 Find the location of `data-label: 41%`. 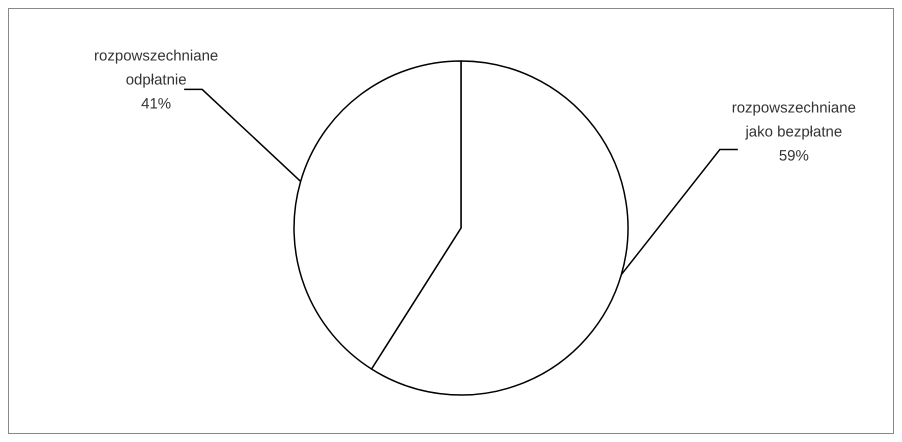

data-label: 41% is located at coordinates (156, 103).